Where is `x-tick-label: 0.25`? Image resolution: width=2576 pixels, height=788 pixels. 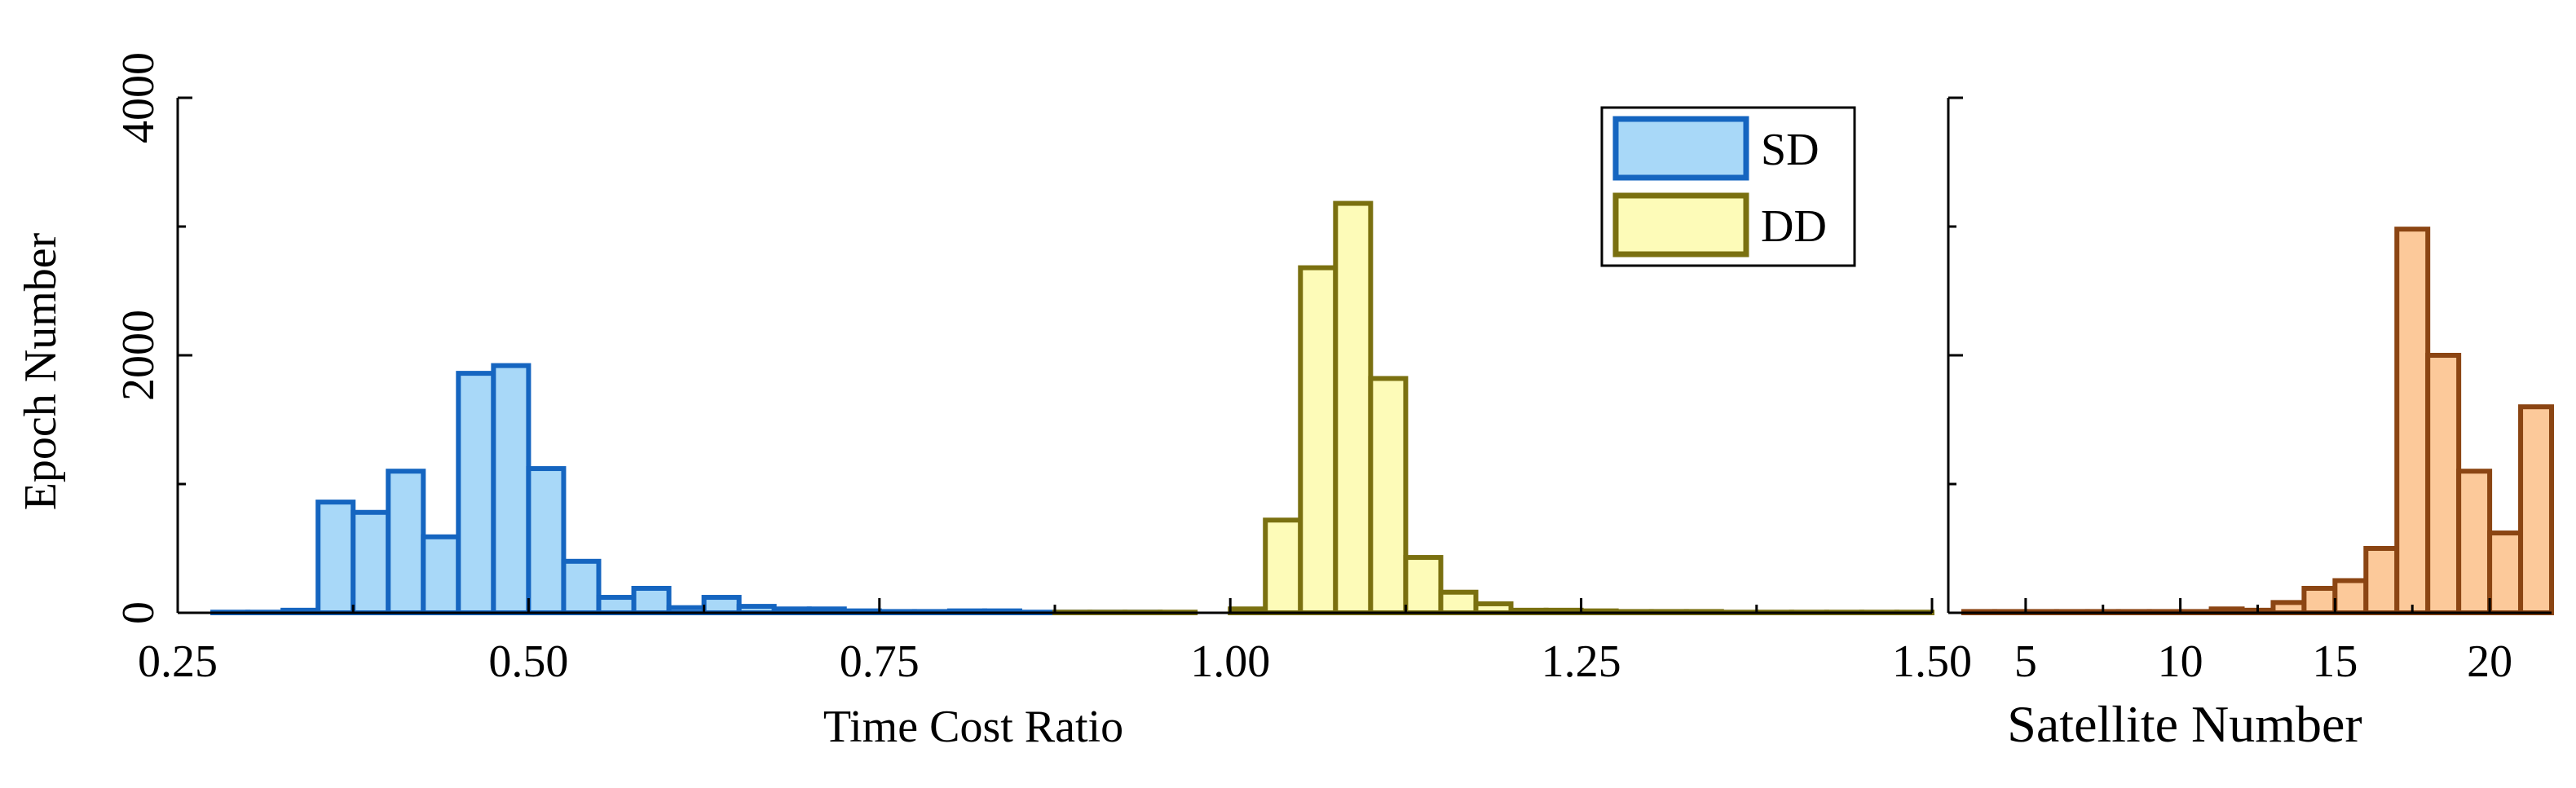
x-tick-label: 0.25 is located at coordinates (178, 661).